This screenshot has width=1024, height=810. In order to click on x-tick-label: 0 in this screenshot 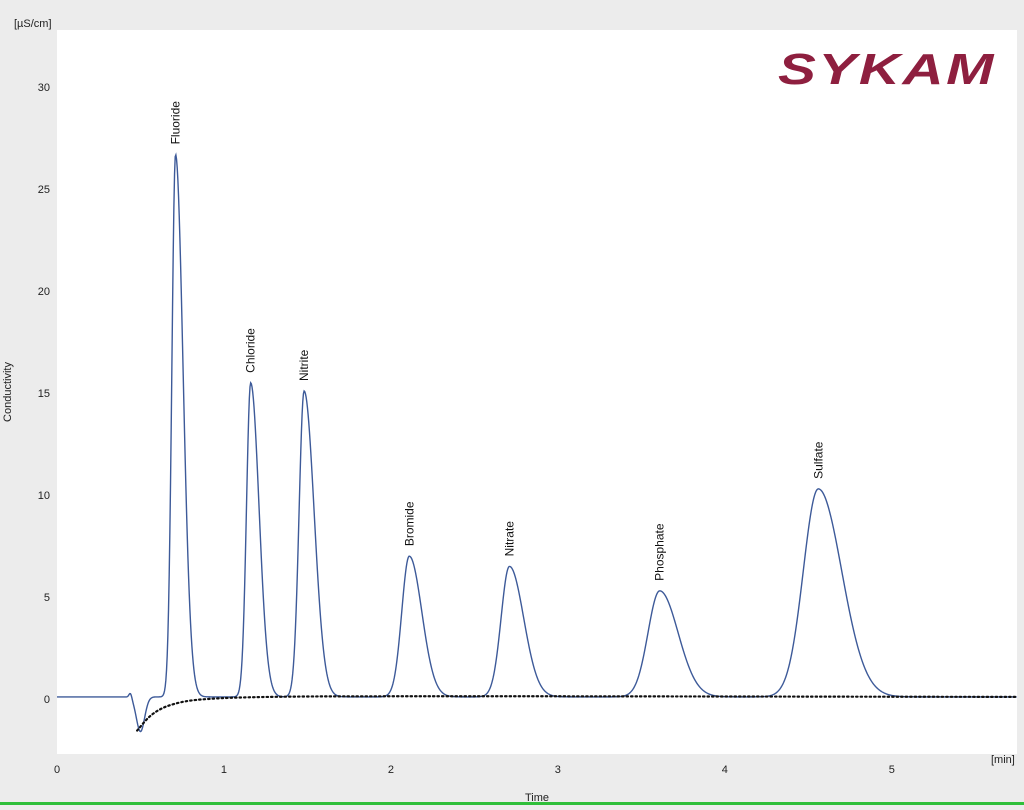, I will do `click(57, 770)`.